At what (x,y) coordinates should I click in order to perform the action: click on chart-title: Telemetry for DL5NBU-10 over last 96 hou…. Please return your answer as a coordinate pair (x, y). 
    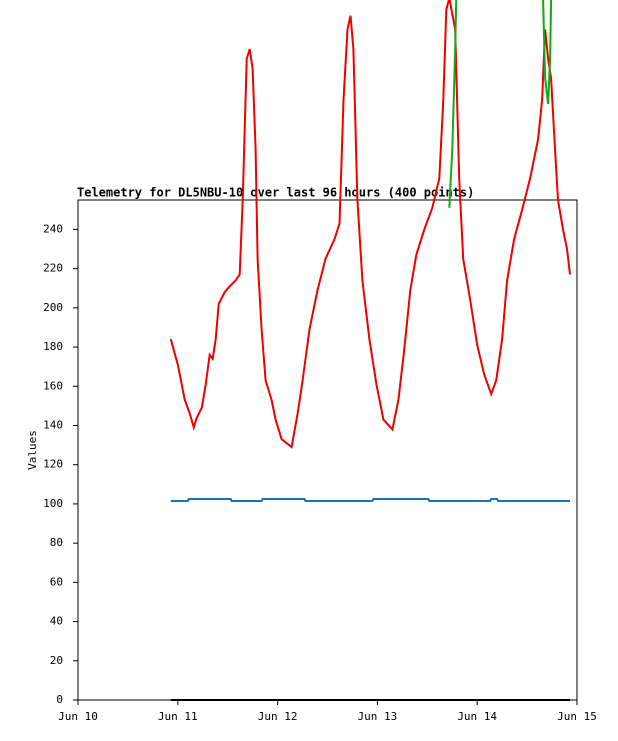
    Looking at the image, I should click on (275, 193).